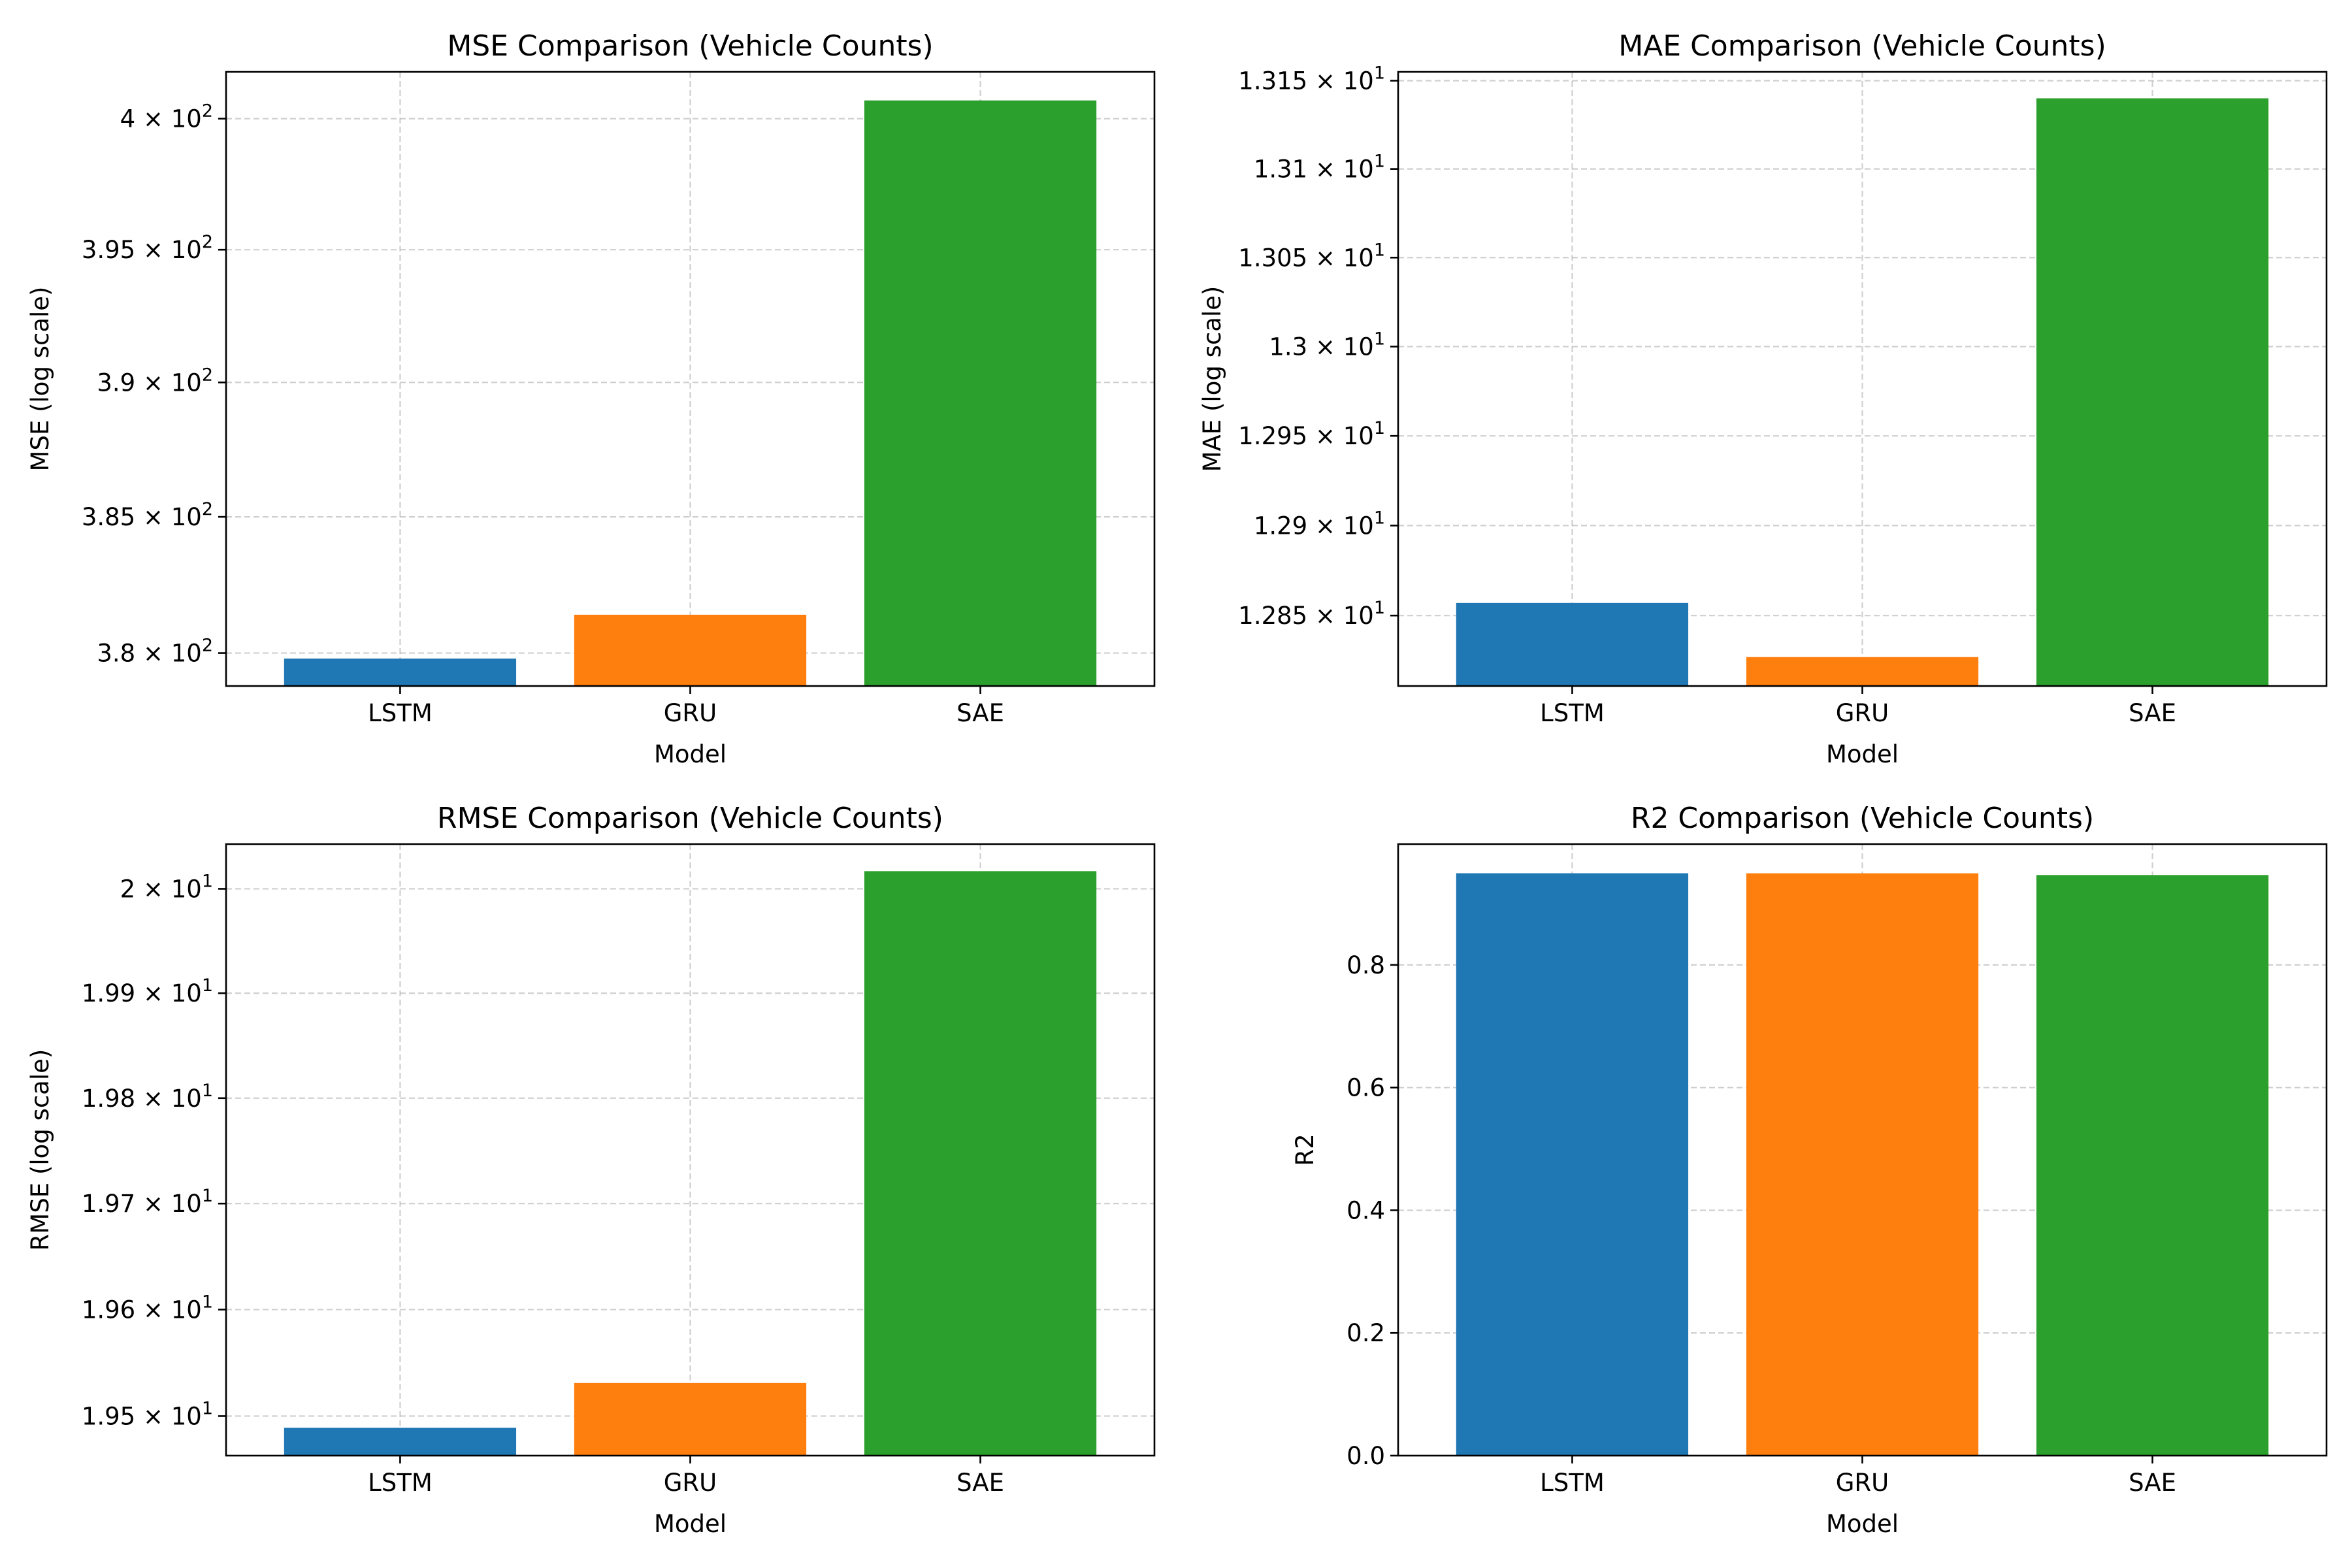 Image resolution: width=2352 pixels, height=1568 pixels. Describe the element at coordinates (147, 1308) in the screenshot. I see `y-tick-label: 1.96 × 10¹` at that location.